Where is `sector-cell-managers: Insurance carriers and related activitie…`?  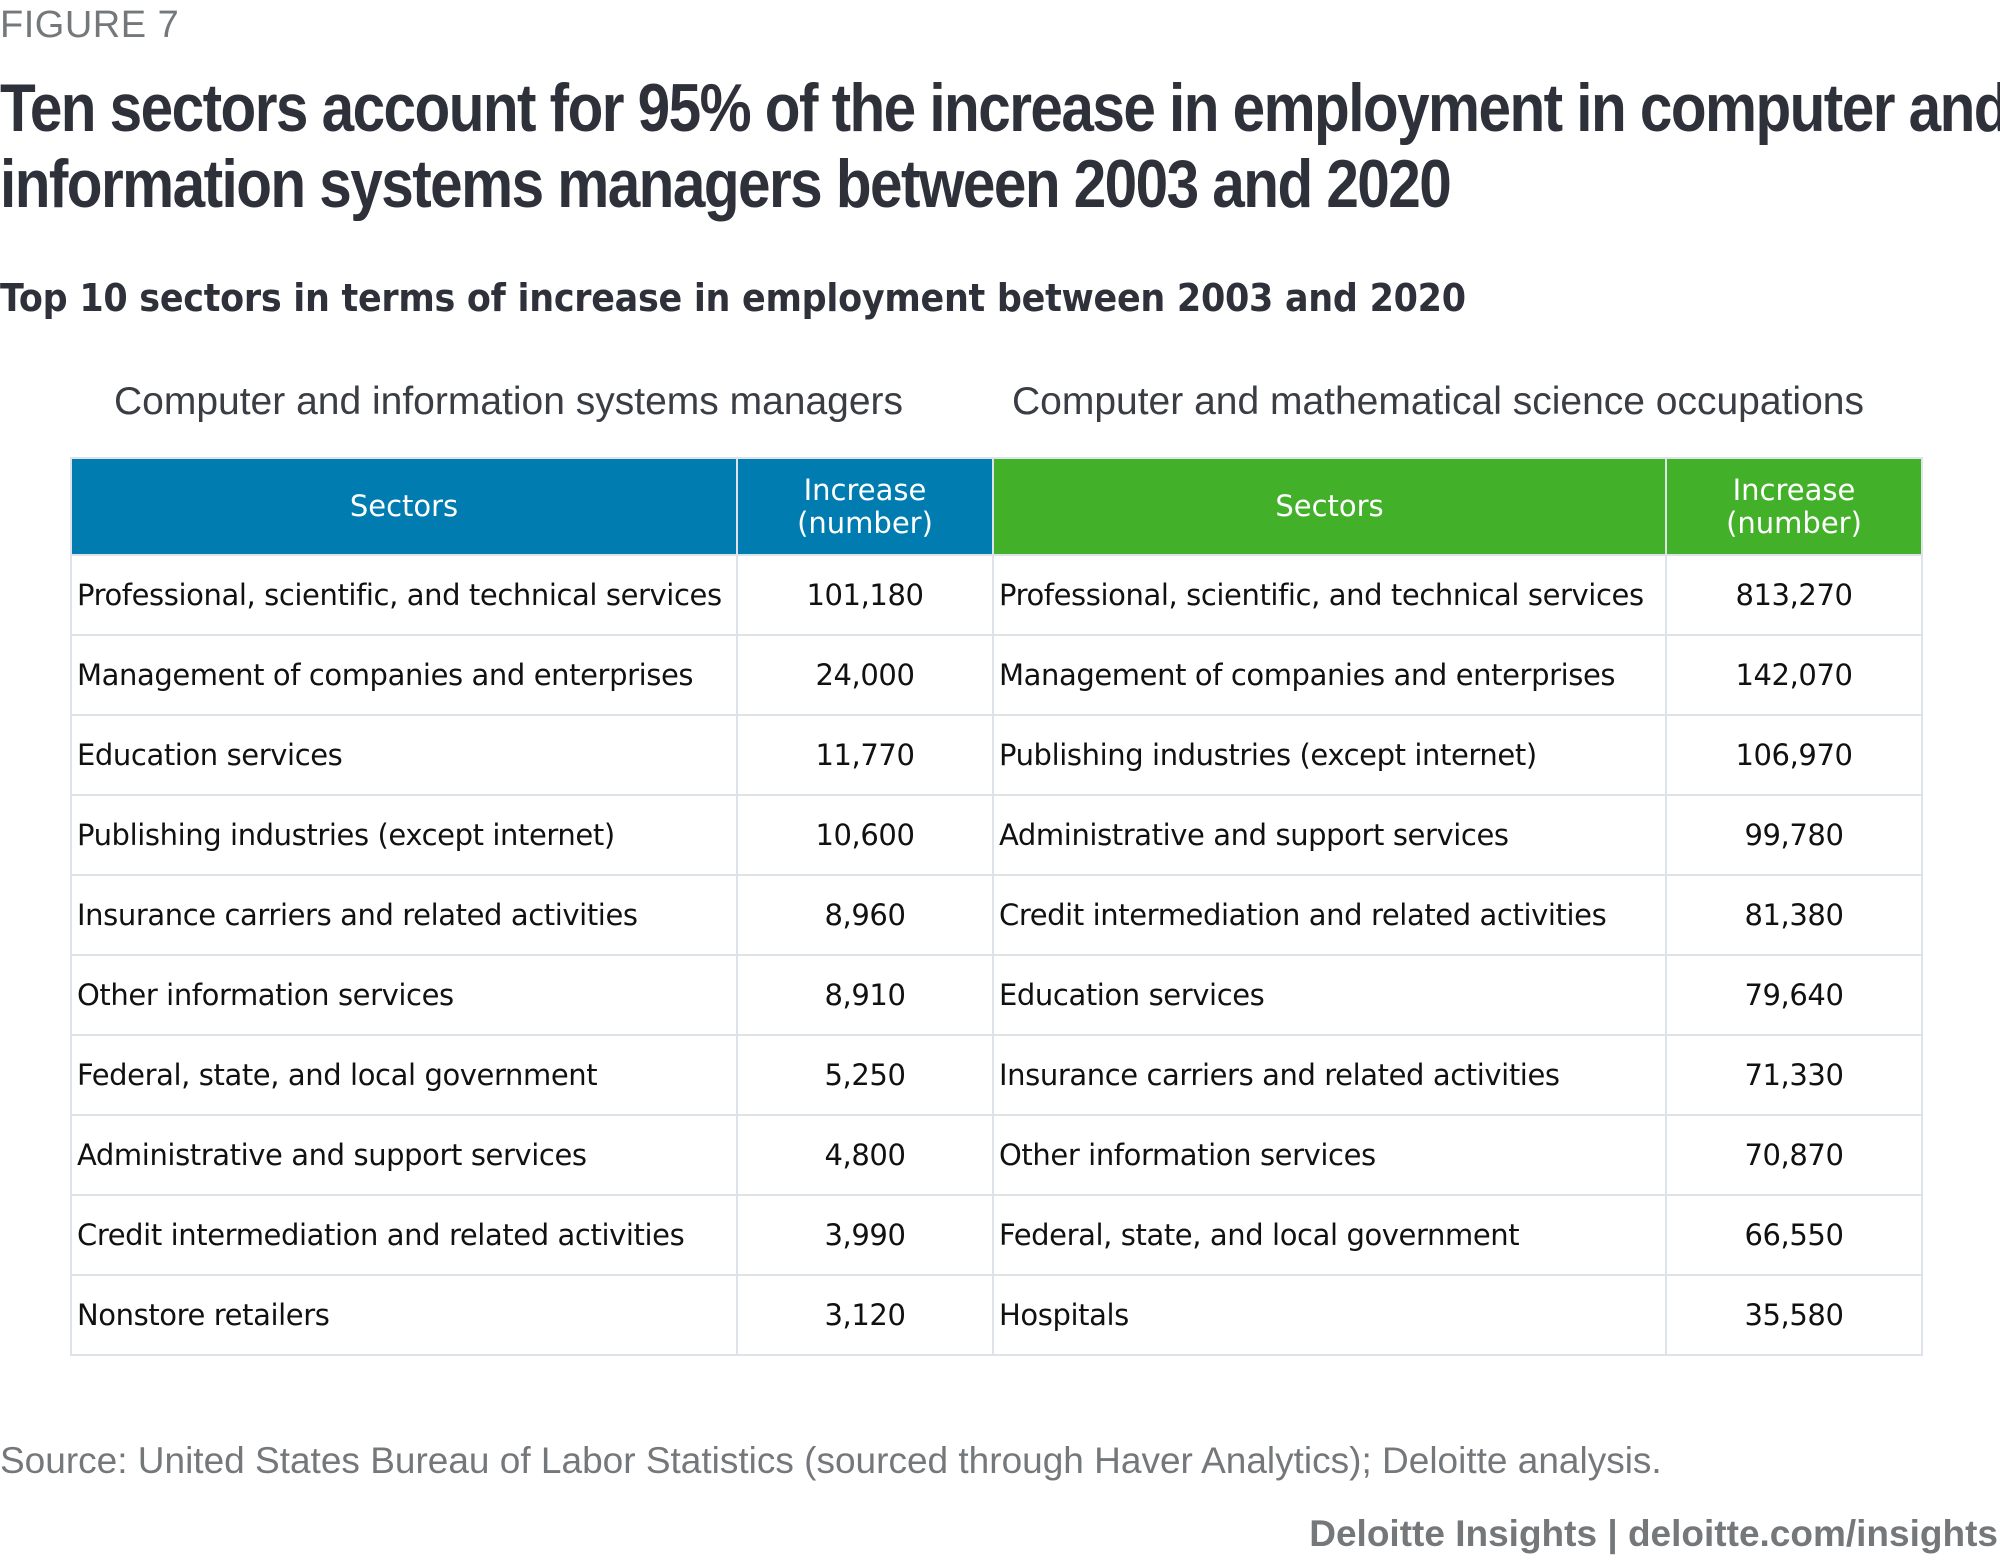 sector-cell-managers: Insurance carriers and related activitie… is located at coordinates (404, 915).